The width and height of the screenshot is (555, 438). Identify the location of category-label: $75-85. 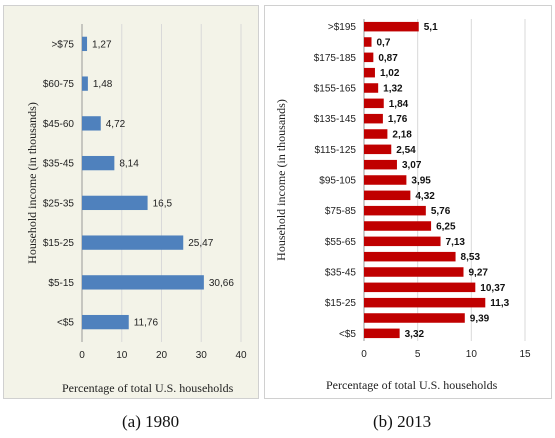
(341, 211).